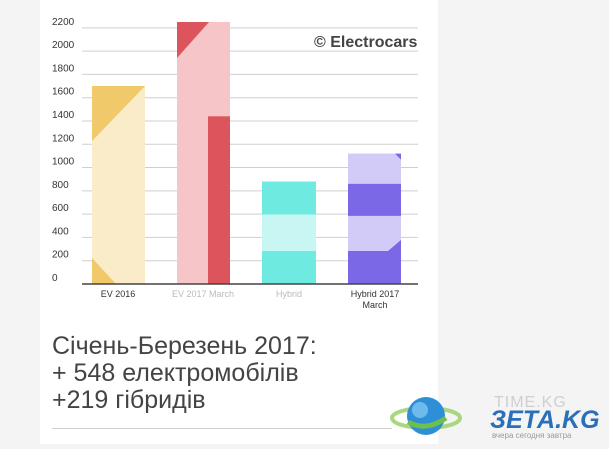 The image size is (609, 449). I want to click on bar-hybrid-accent-bottom, so click(289, 267).